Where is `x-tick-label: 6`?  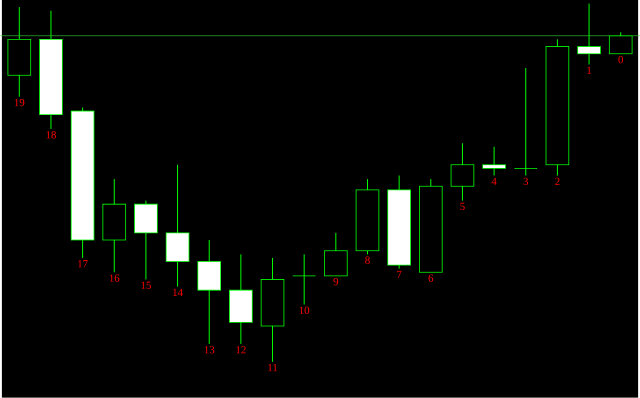 x-tick-label: 6 is located at coordinates (431, 278).